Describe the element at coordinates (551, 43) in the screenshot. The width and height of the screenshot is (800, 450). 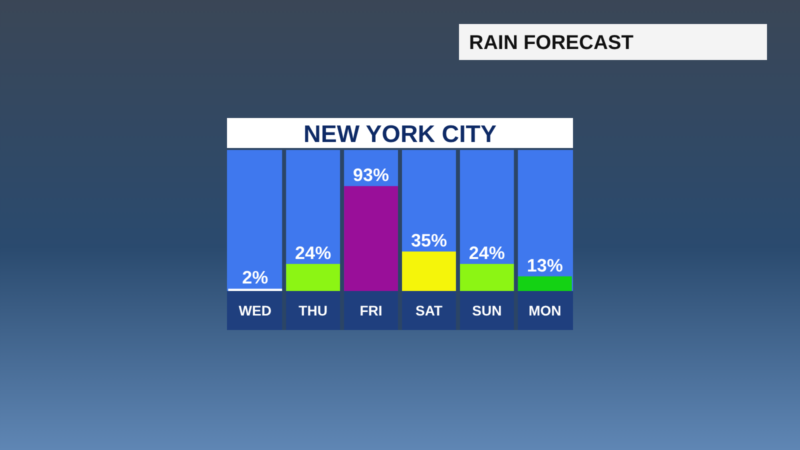
I see `chart-title: RAIN FORECAST` at that location.